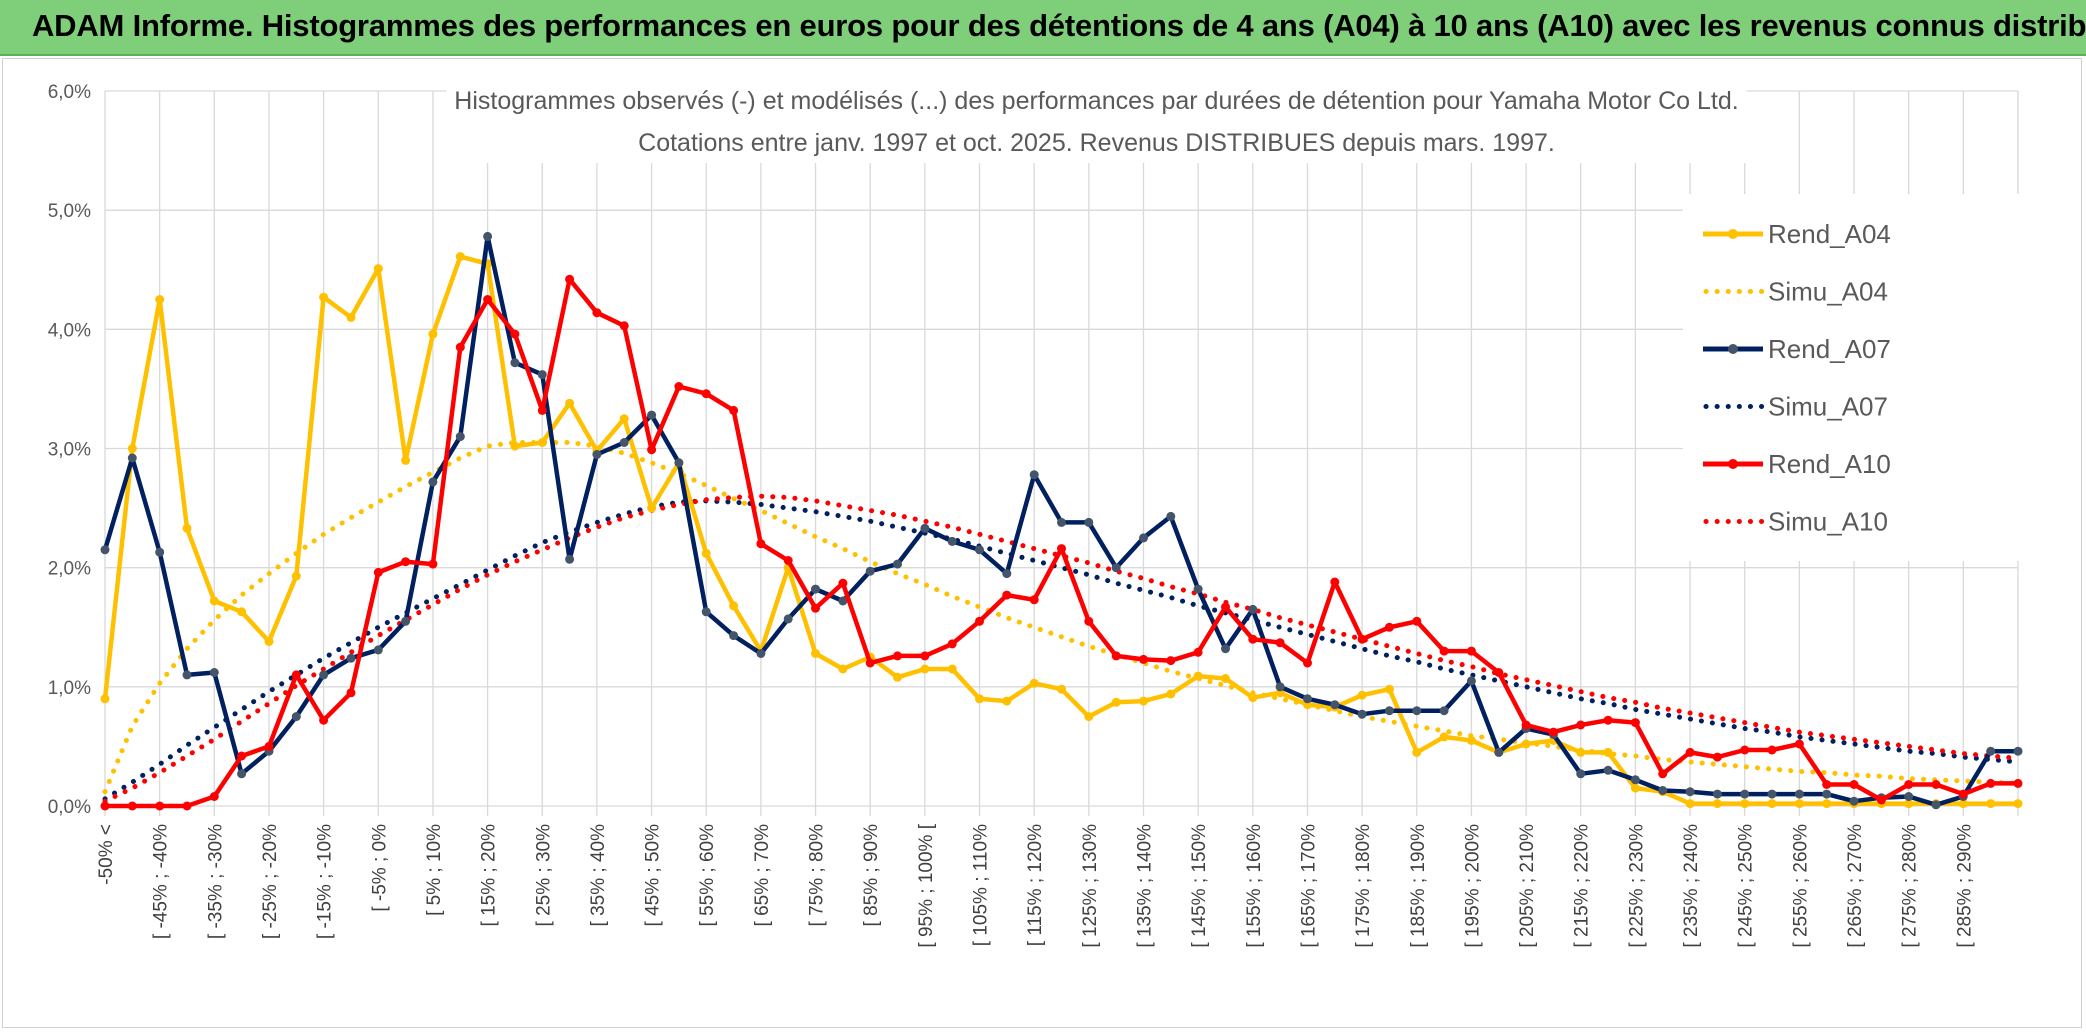 The image size is (2086, 1033). What do you see at coordinates (1418, 886) in the screenshot?
I see `x-tick-label: [ 185% ; 190%` at bounding box center [1418, 886].